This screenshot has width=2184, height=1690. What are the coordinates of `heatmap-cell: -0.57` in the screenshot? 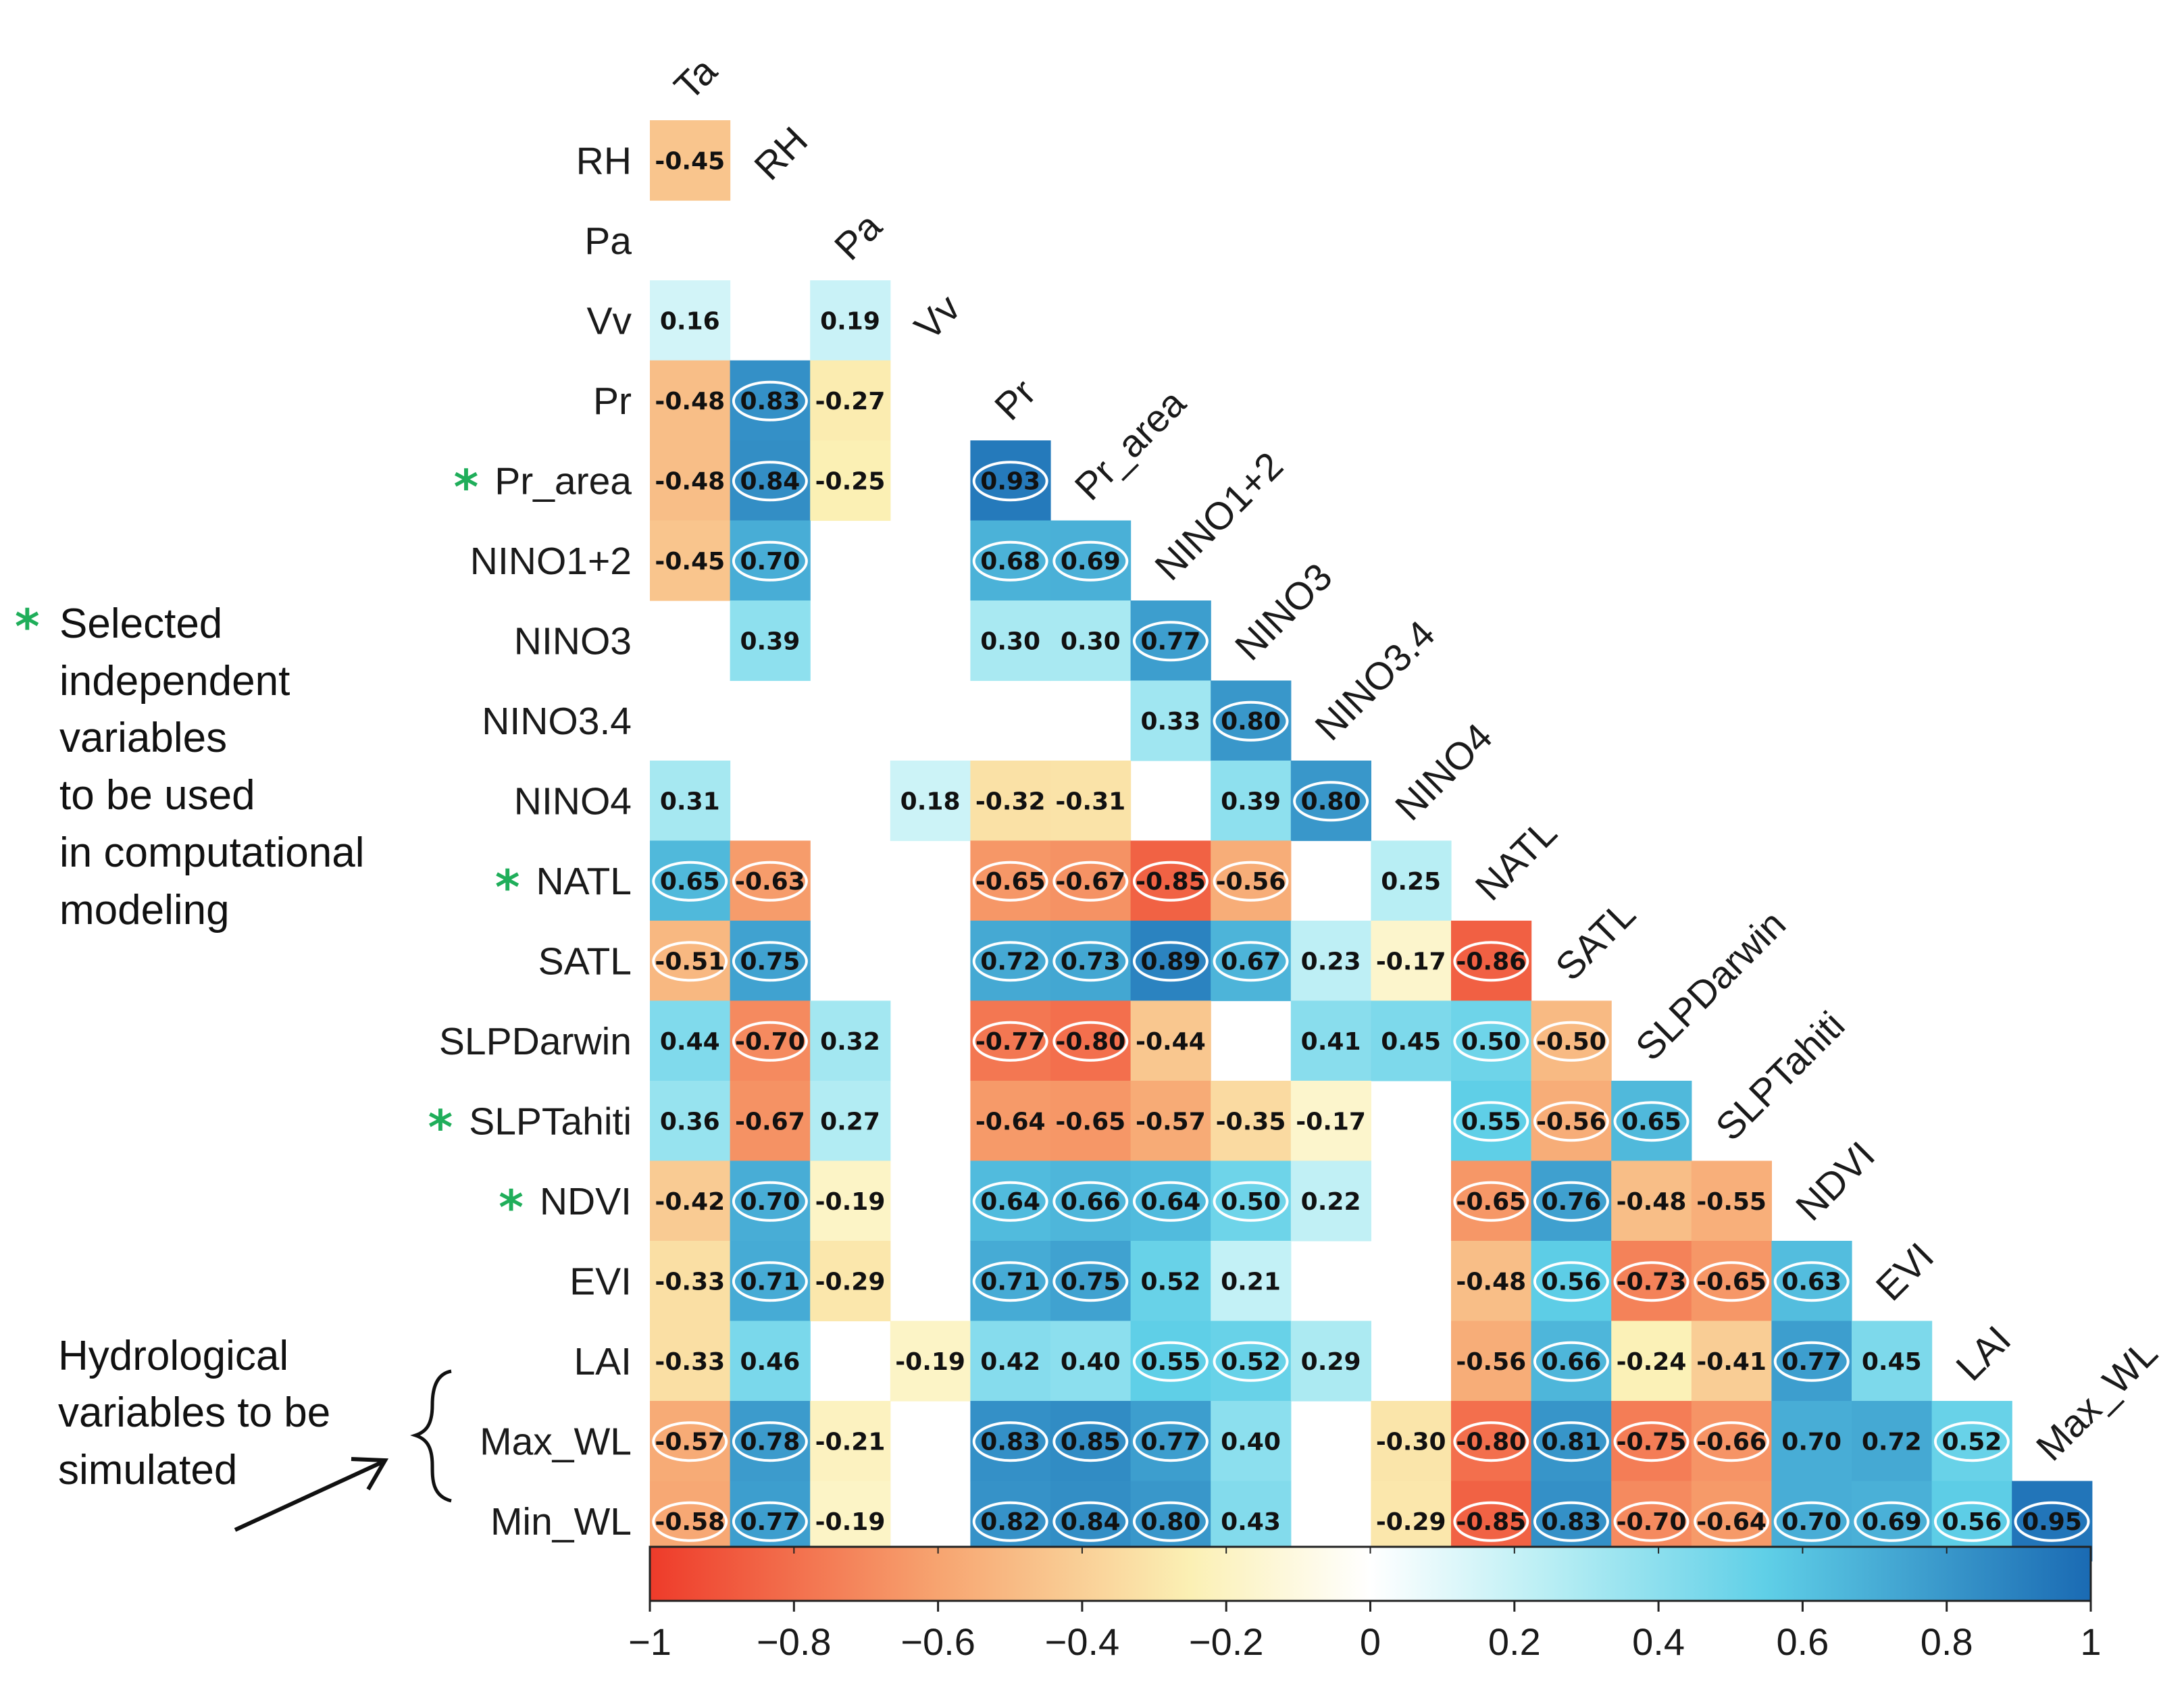 It's located at (1170, 1121).